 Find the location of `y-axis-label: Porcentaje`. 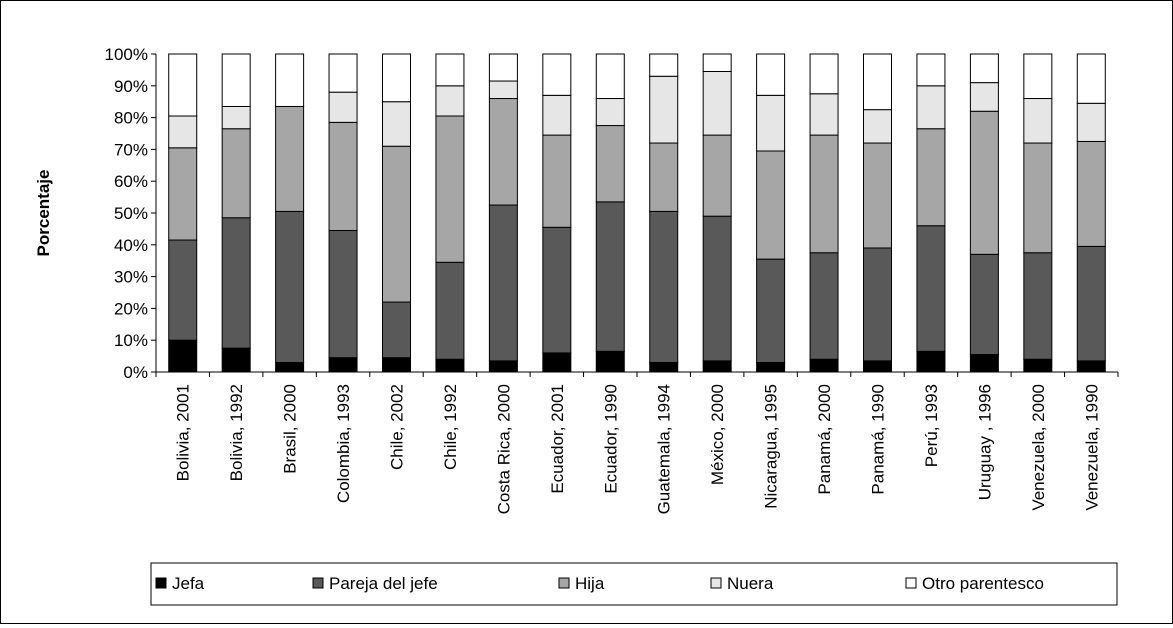

y-axis-label: Porcentaje is located at coordinates (43, 213).